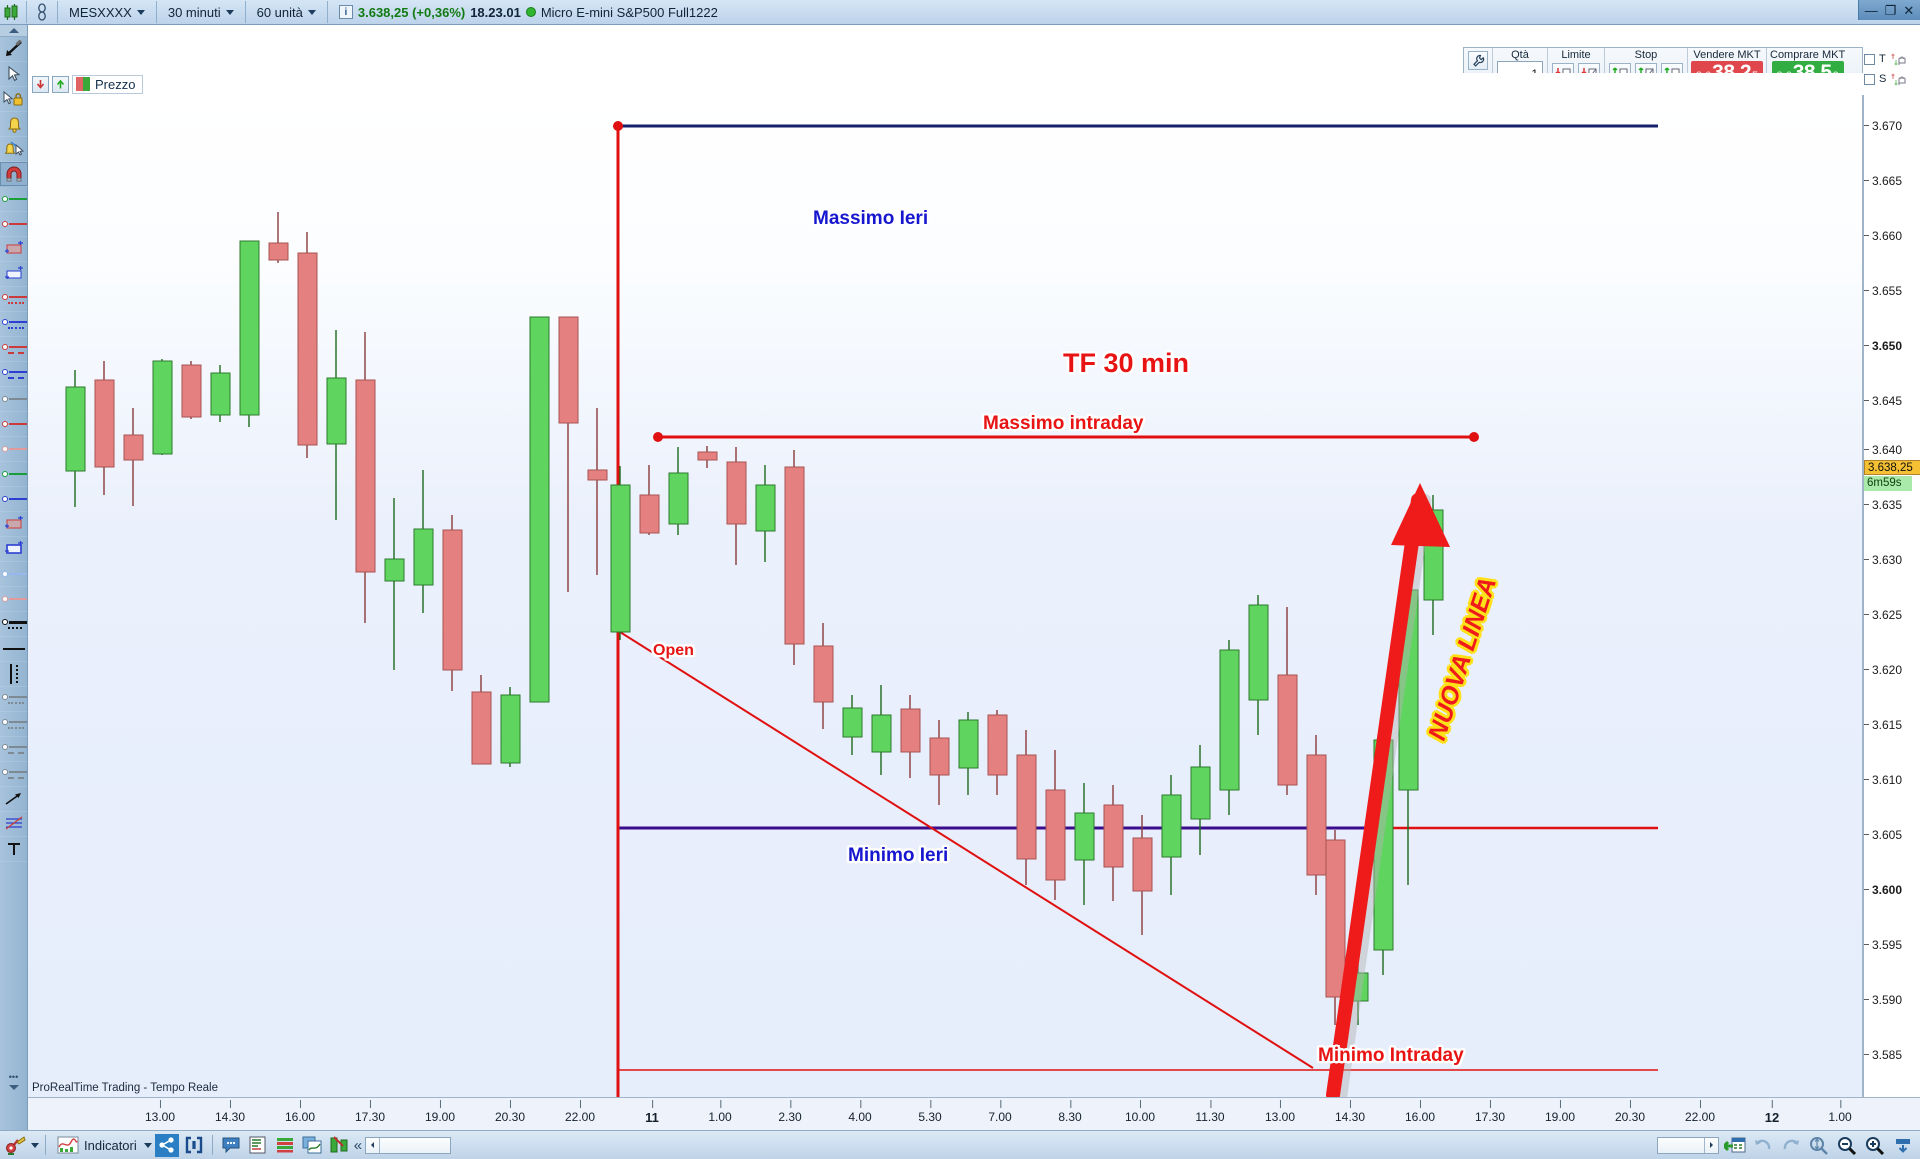  I want to click on magnet-tool, so click(14, 174).